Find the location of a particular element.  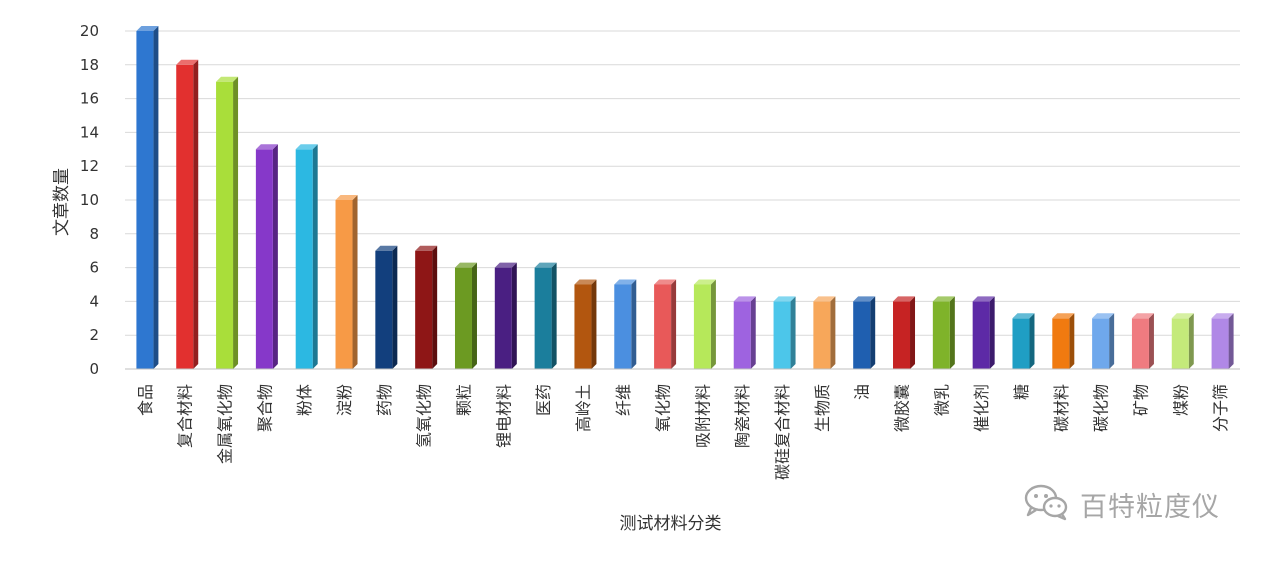

x-tick-label: 生物质 is located at coordinates (822, 408).